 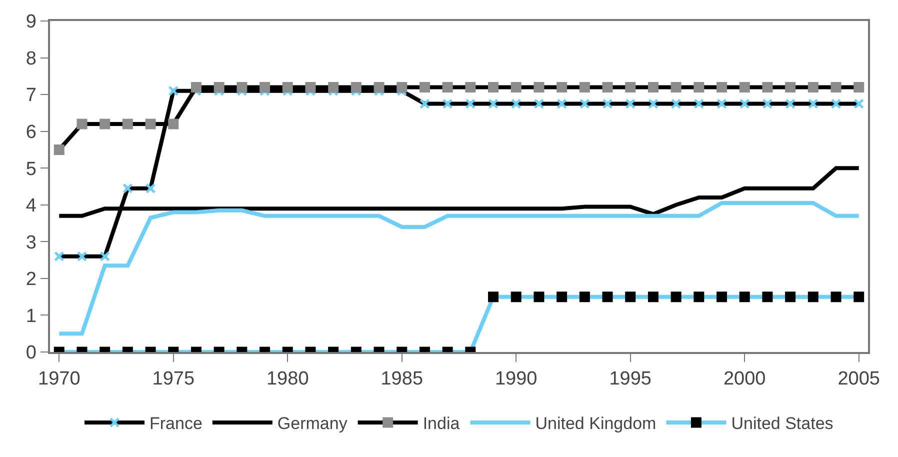 What do you see at coordinates (31, 22) in the screenshot?
I see `y-tick-label: 9` at bounding box center [31, 22].